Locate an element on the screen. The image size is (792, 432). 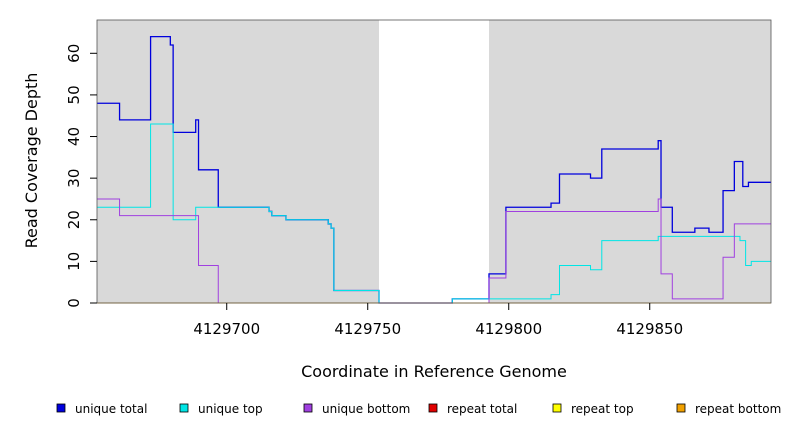
legend-label: unique bottom is located at coordinates (366, 409).